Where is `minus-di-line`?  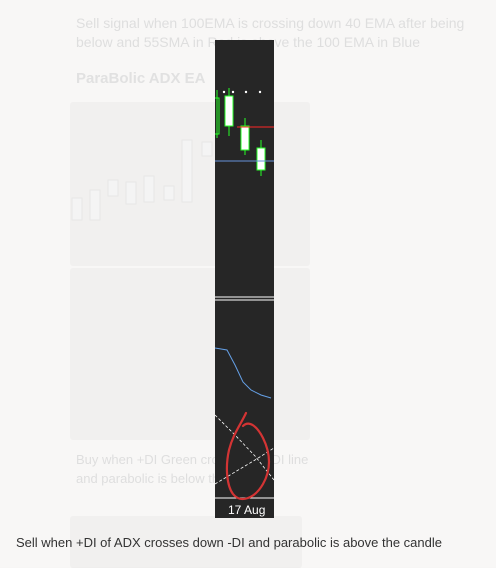 minus-di-line is located at coordinates (244, 466).